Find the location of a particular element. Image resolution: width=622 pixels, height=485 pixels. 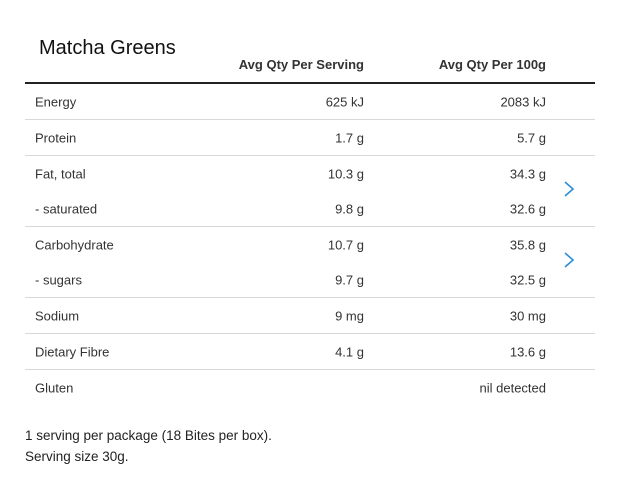

row-label: Sodium is located at coordinates (57, 316).